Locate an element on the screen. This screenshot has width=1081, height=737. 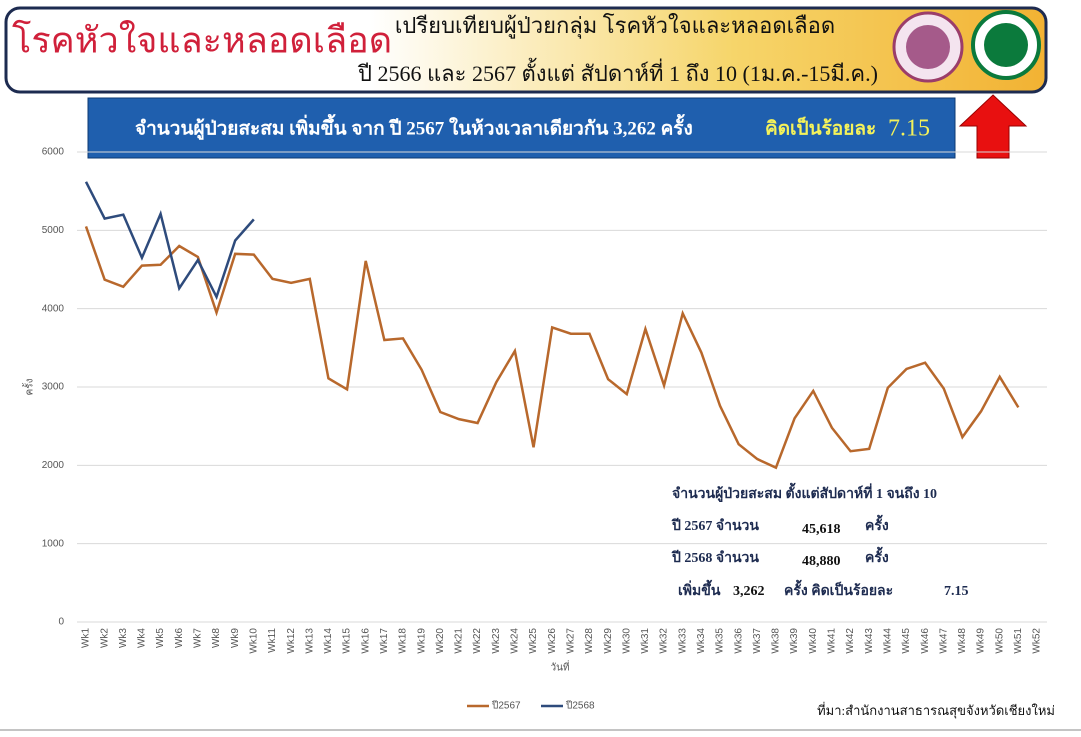
legend-label: ปี2567 is located at coordinates (506, 706).